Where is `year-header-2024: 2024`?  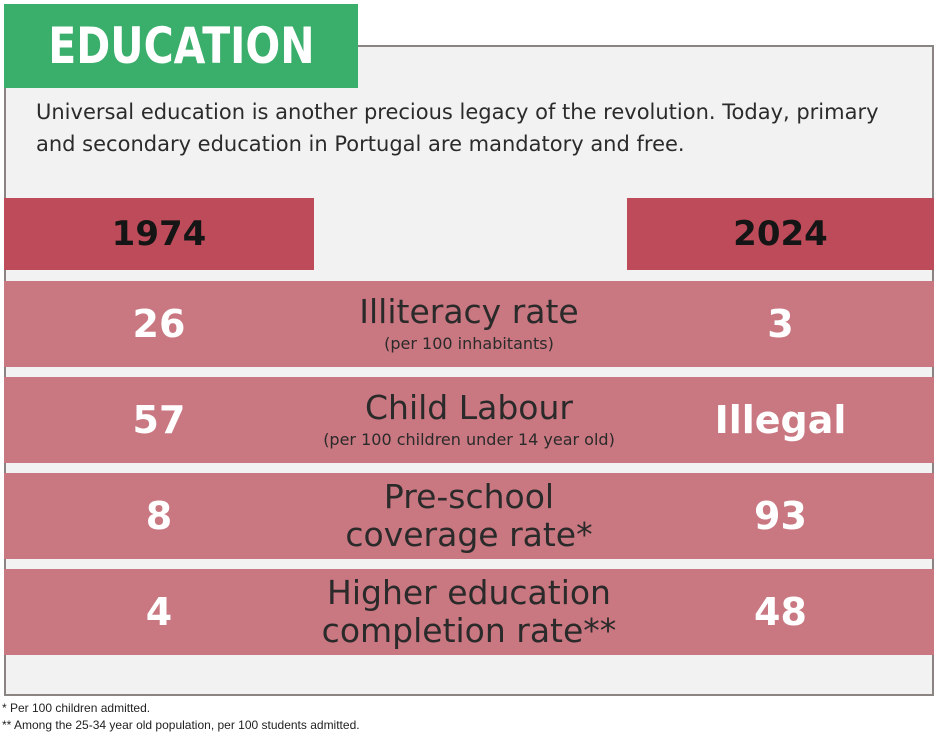
year-header-2024: 2024 is located at coordinates (780, 234).